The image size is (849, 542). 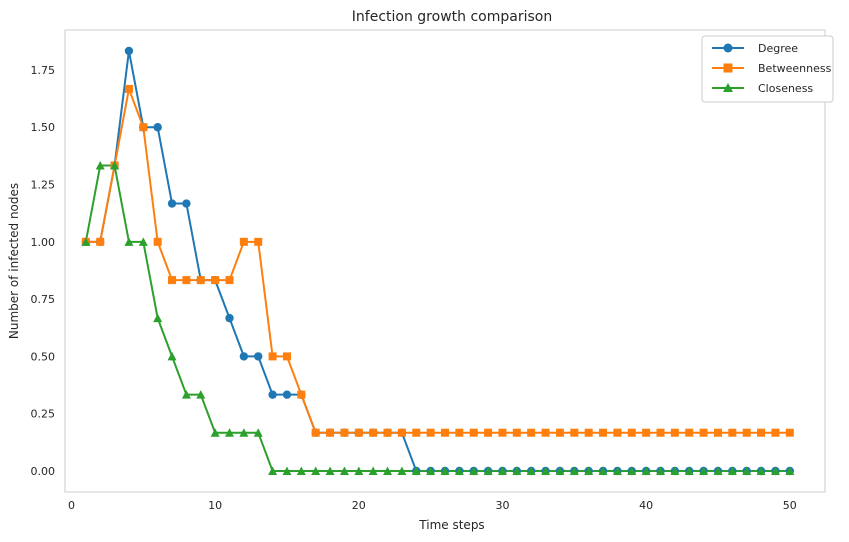 What do you see at coordinates (432, 505) in the screenshot?
I see `x-ticks: 0 10 20 30 40 50` at bounding box center [432, 505].